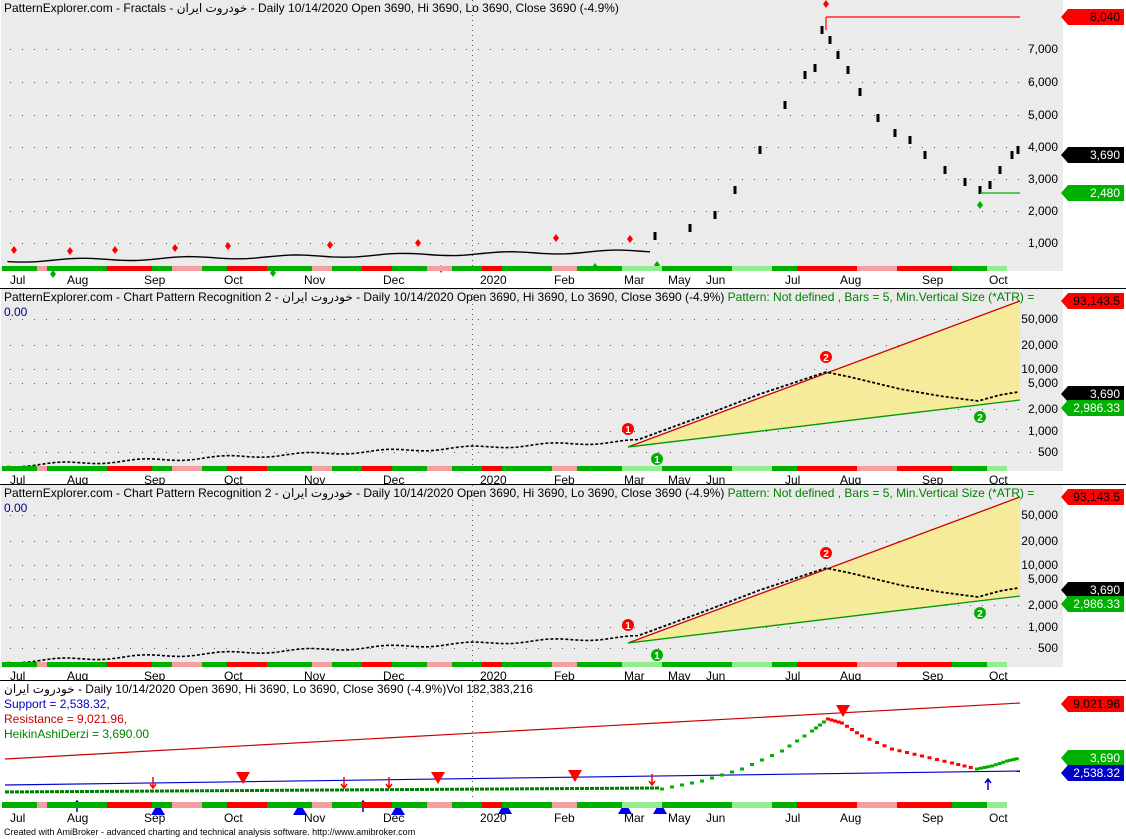 This screenshot has height=839, width=1126. What do you see at coordinates (1096, 704) in the screenshot?
I see `badge-resistance-value: 9,021.96` at bounding box center [1096, 704].